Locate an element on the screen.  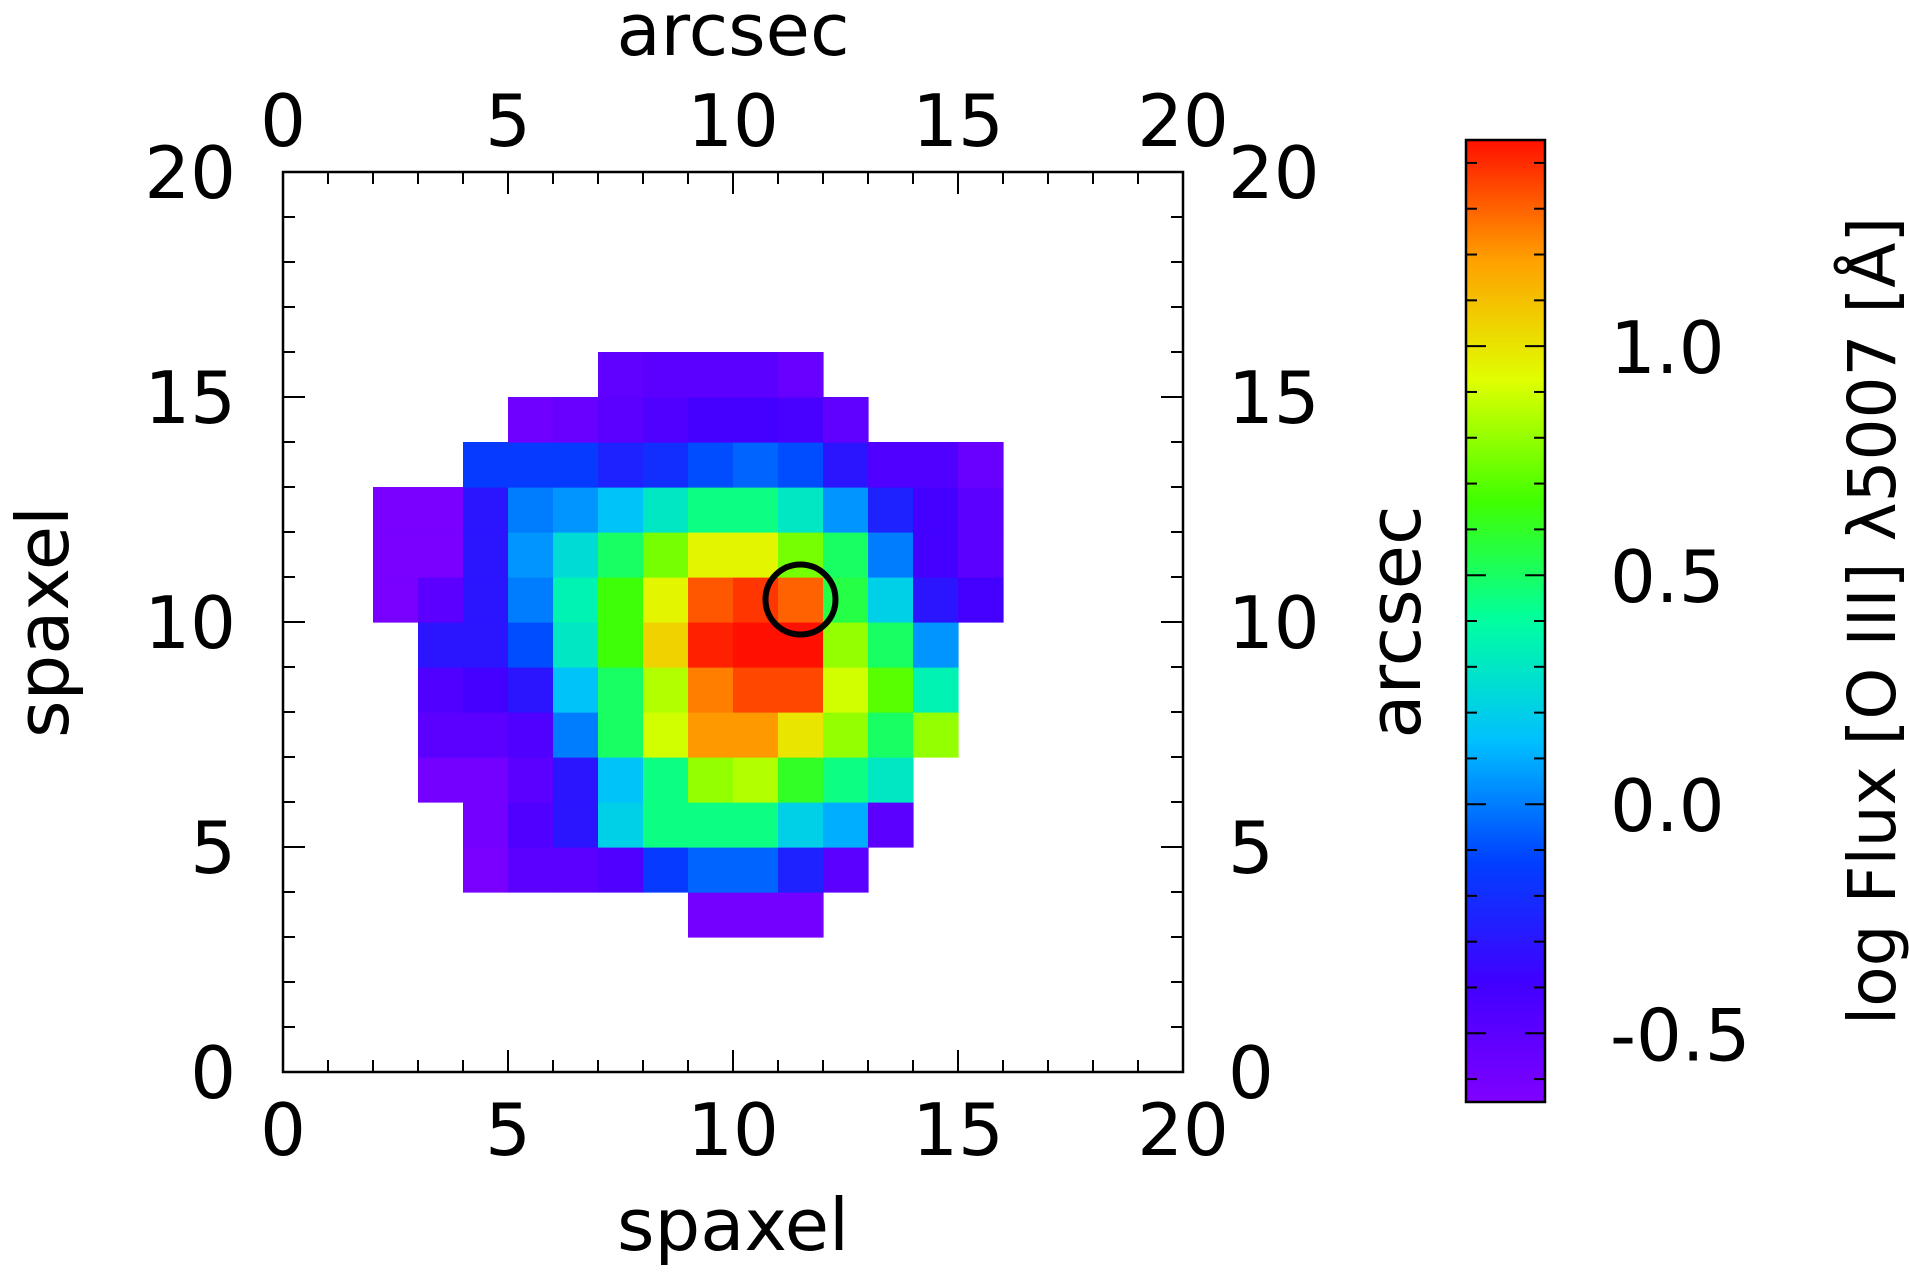
x-tick-label-top: 0 is located at coordinates (283, 121).